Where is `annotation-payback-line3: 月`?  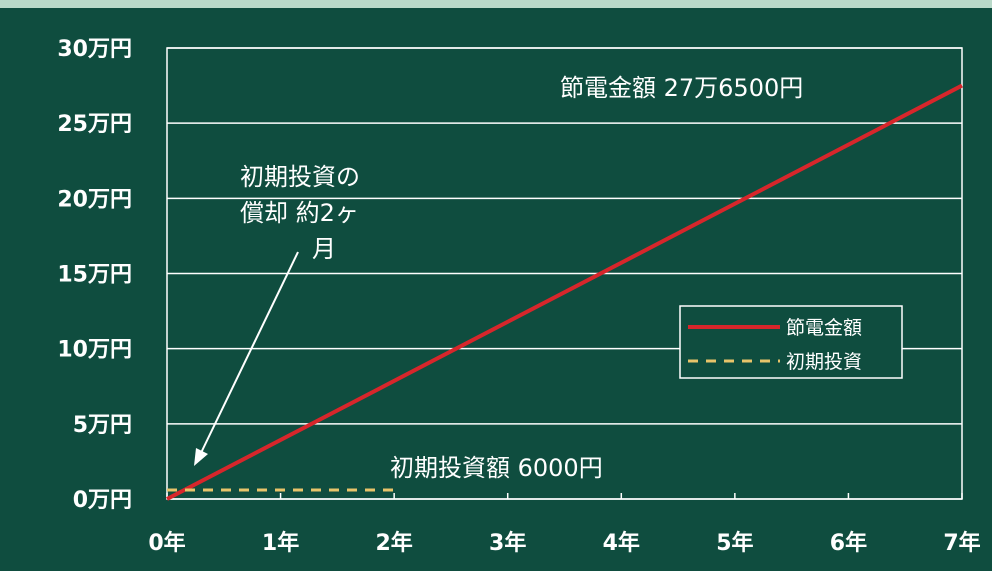
annotation-payback-line3: 月 is located at coordinates (324, 249).